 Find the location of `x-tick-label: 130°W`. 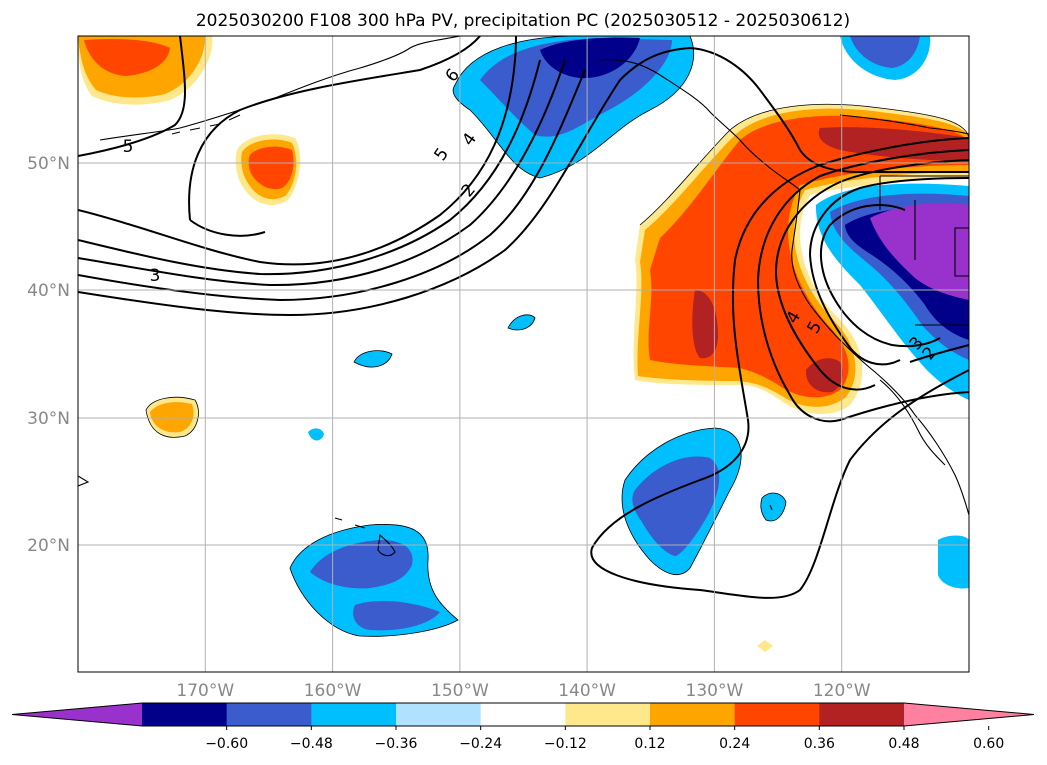

x-tick-label: 130°W is located at coordinates (715, 691).